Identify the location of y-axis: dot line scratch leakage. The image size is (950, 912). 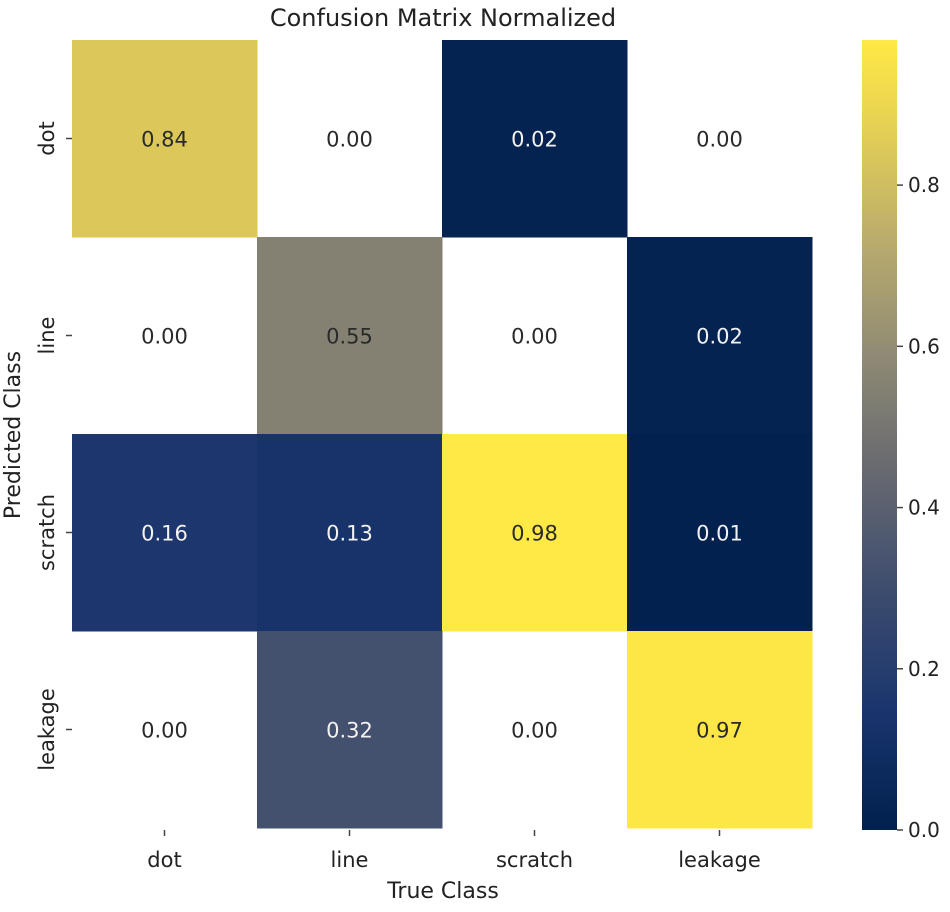
(53, 446).